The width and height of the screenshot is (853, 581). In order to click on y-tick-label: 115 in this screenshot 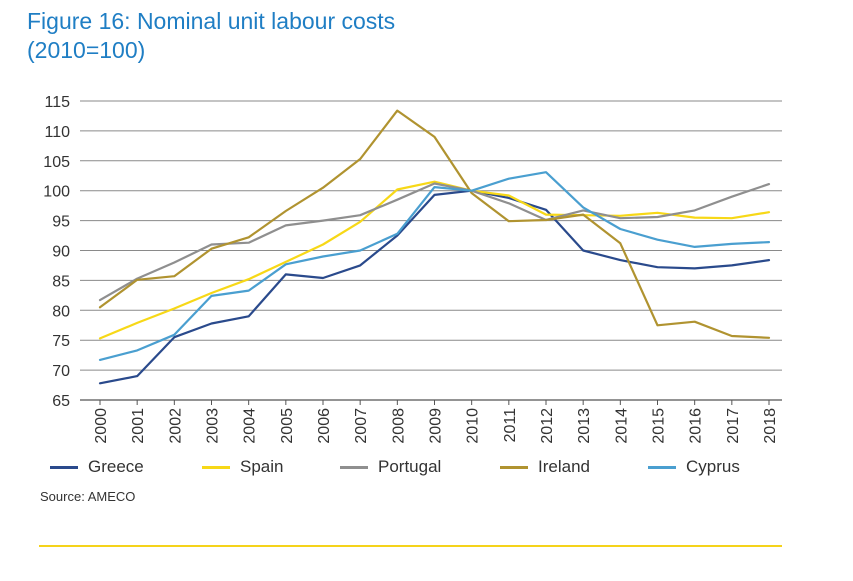, I will do `click(57, 102)`.